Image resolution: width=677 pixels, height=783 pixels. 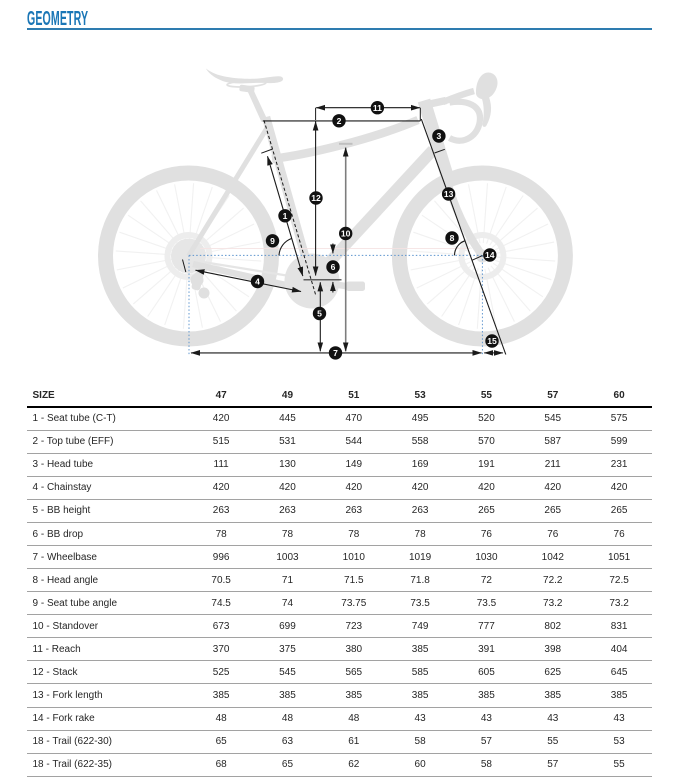 What do you see at coordinates (490, 255) in the screenshot?
I see `svg-text: 14` at bounding box center [490, 255].